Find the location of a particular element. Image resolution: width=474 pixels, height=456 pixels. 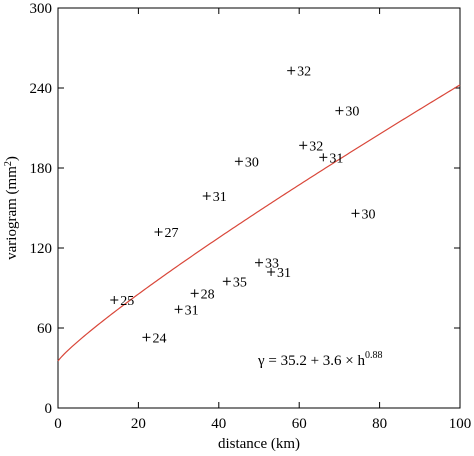

data-point: 28 is located at coordinates (202, 294).